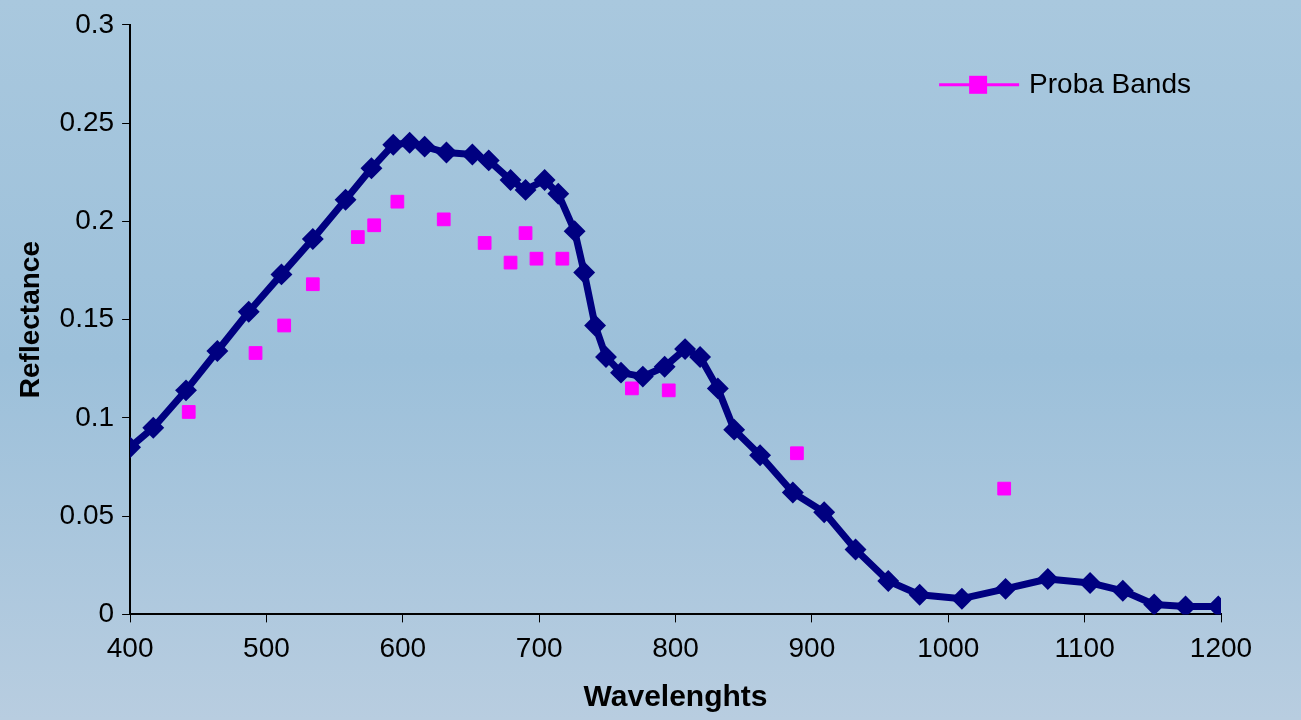 This screenshot has width=1301, height=720. What do you see at coordinates (130, 647) in the screenshot?
I see `x-tick-label: 400` at bounding box center [130, 647].